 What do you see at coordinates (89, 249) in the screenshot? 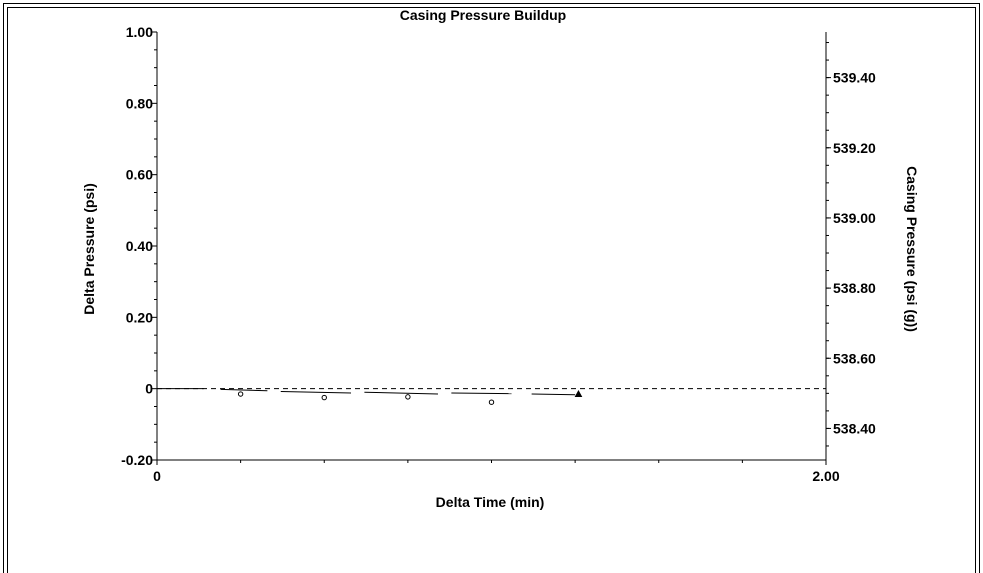
I see `y-left-axis-label: Delta Pressure (psi)` at bounding box center [89, 249].